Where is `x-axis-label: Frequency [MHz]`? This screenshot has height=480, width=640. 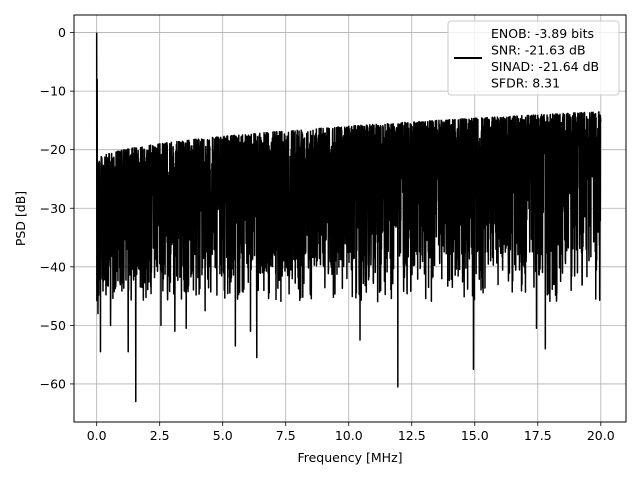 x-axis-label: Frequency [MHz] is located at coordinates (349, 457).